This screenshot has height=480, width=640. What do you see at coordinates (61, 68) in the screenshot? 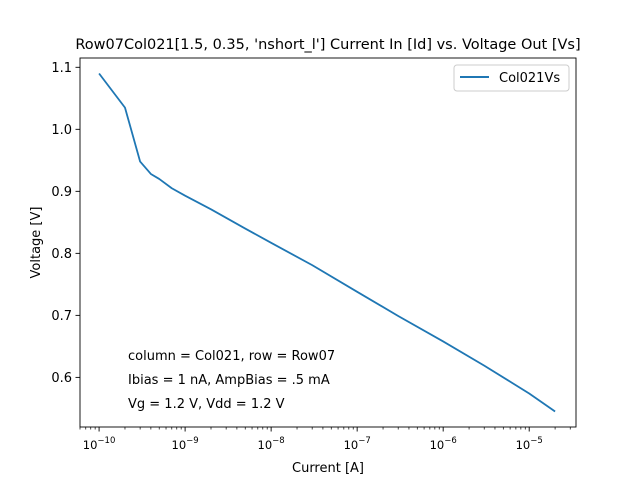
I see `y-tick-label: 1.1` at bounding box center [61, 68].